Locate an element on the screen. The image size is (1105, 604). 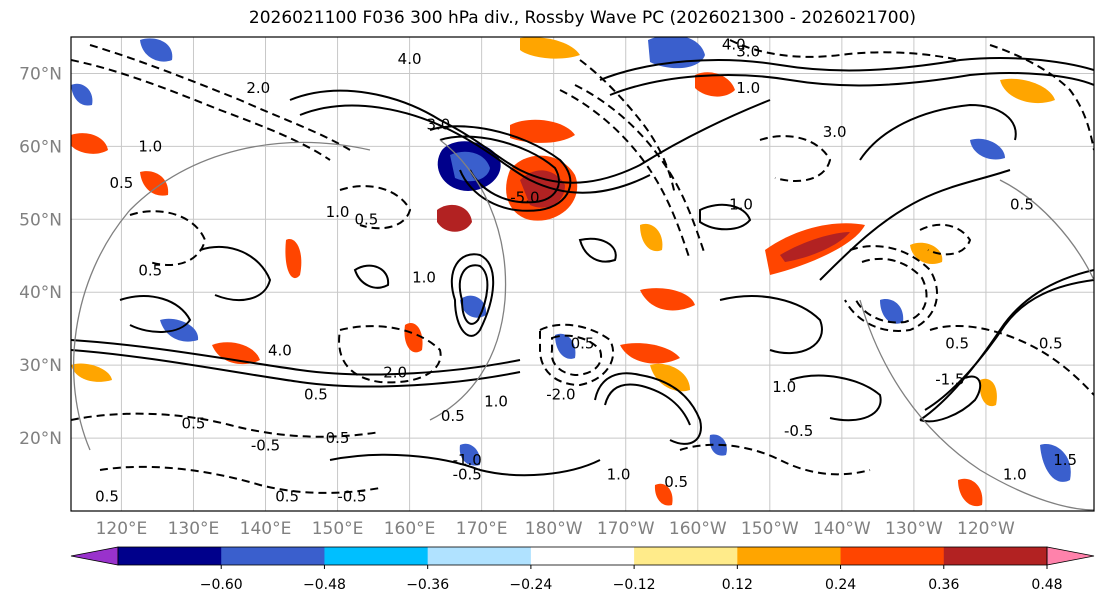
contour-label: 4.0 is located at coordinates (734, 44).